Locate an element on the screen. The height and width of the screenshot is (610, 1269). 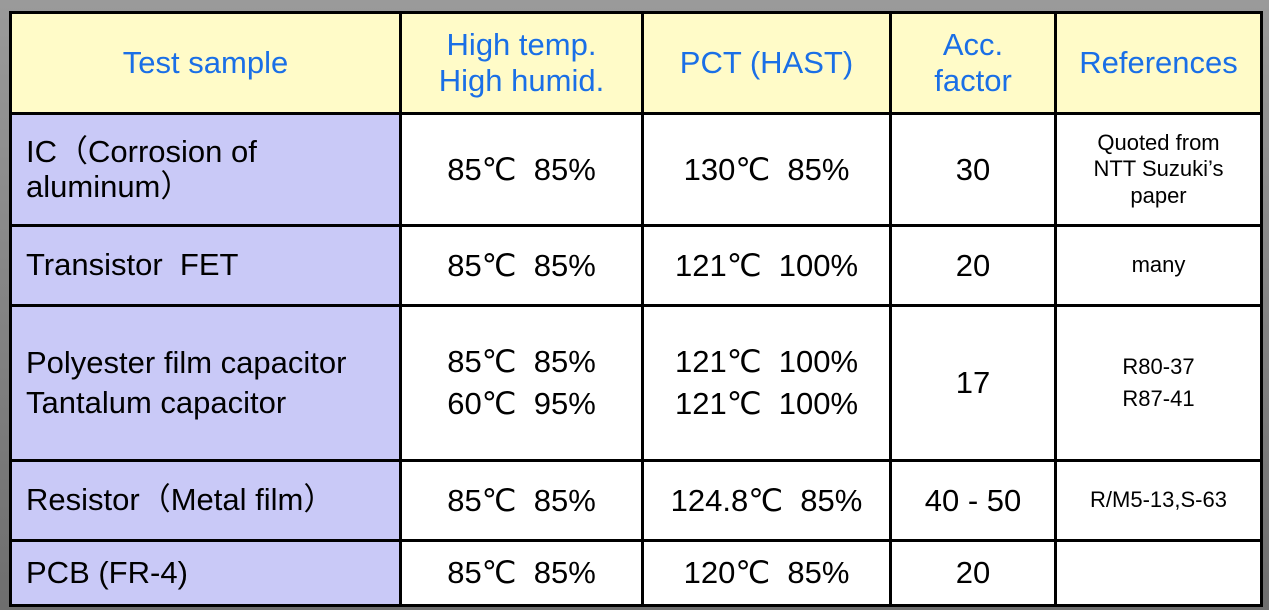
cell-line: Test sample is located at coordinates (205, 63).